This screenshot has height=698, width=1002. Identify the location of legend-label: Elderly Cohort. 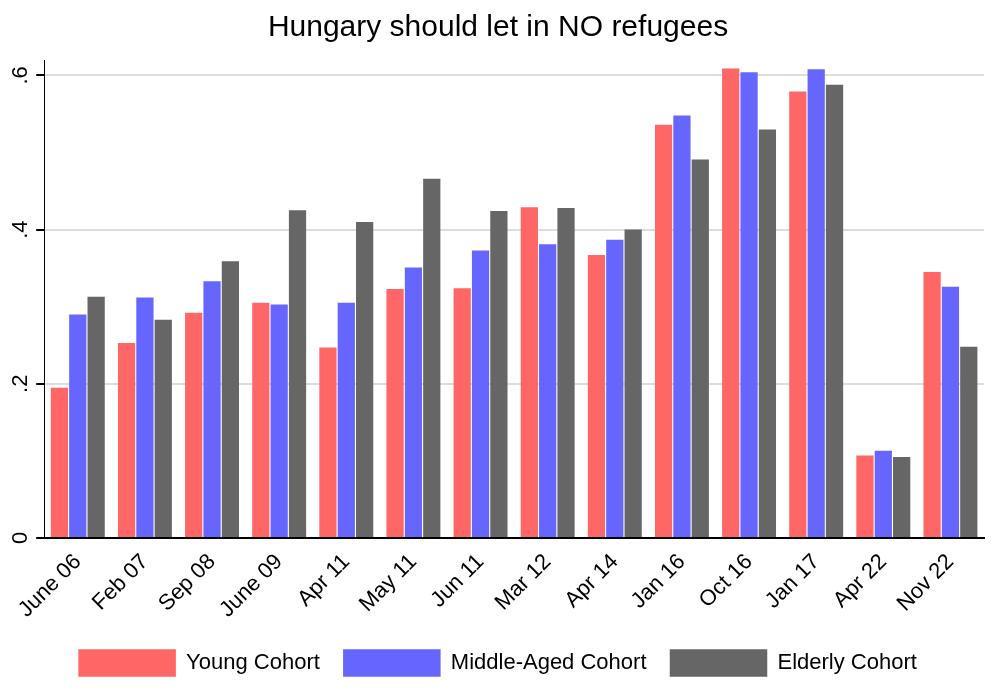
(847, 662).